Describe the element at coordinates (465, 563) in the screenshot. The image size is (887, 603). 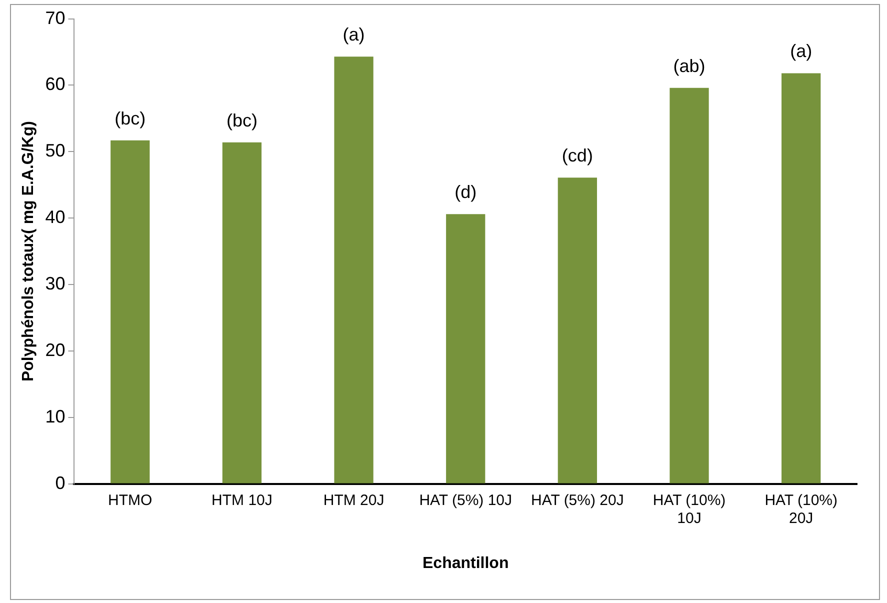
I see `x-axis-title: Echantillon` at that location.